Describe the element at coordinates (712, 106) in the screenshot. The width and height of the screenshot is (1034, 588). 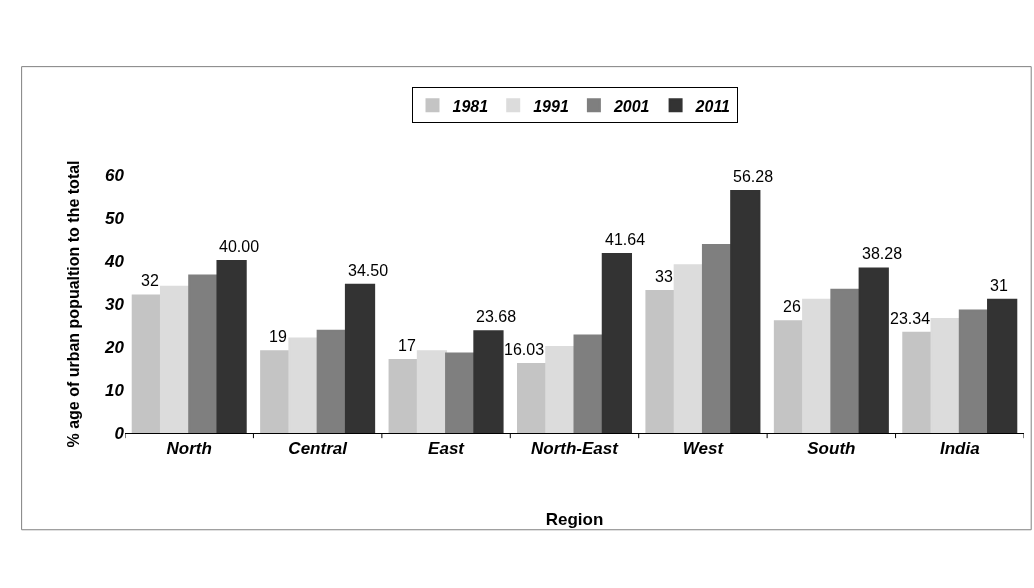
I see `legend-label: 2011` at that location.